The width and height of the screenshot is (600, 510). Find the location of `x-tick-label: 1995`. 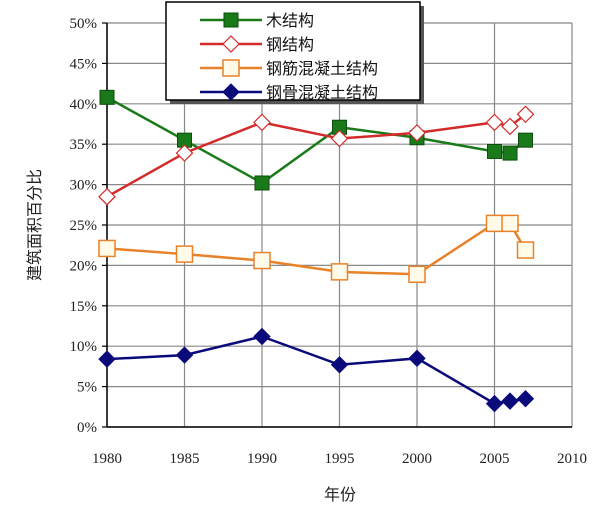

x-tick-label: 1995 is located at coordinates (340, 459).